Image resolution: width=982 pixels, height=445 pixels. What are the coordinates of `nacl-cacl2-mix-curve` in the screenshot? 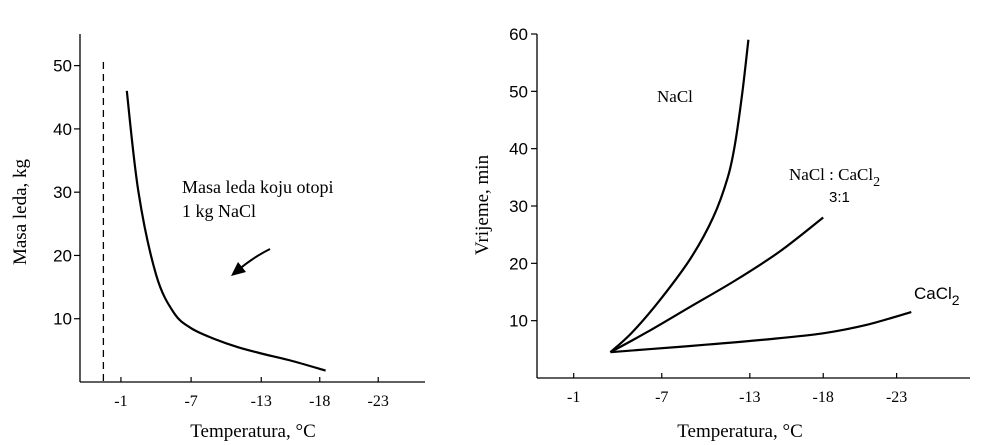 It's located at (716, 285).